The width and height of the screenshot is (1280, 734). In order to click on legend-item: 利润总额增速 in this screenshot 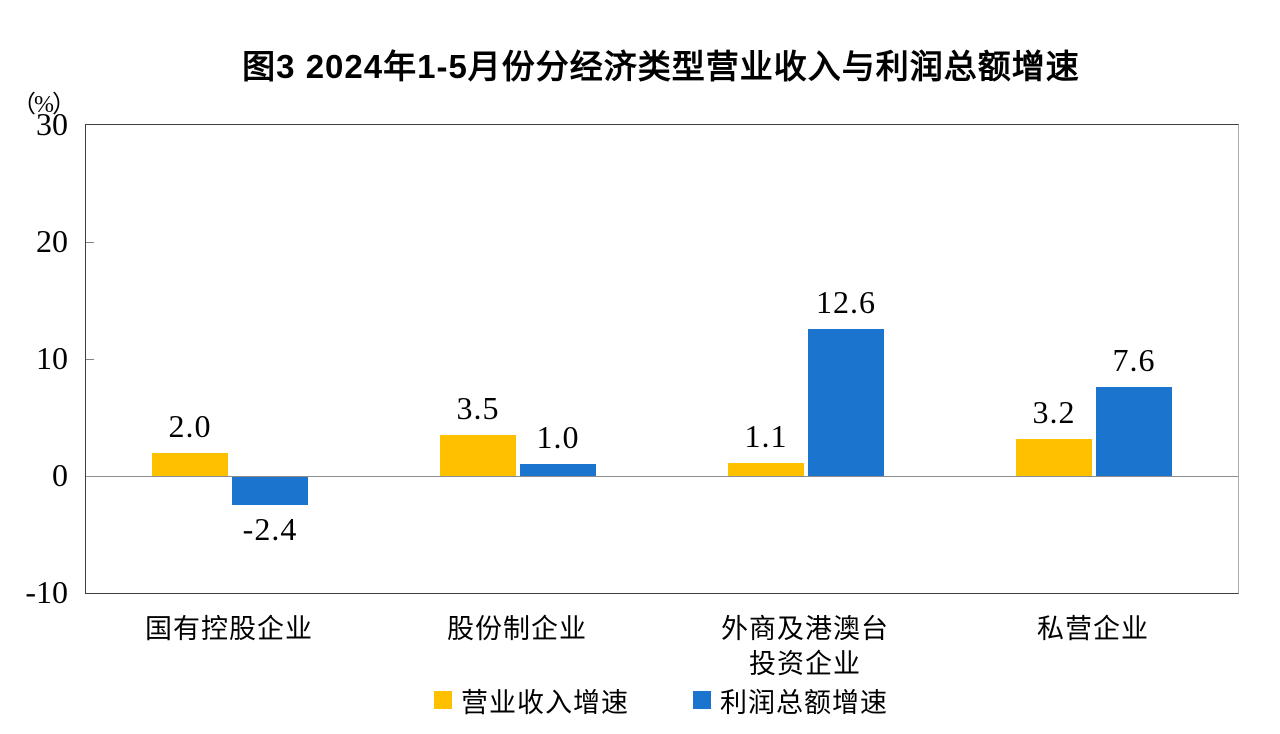, I will do `click(790, 700)`.